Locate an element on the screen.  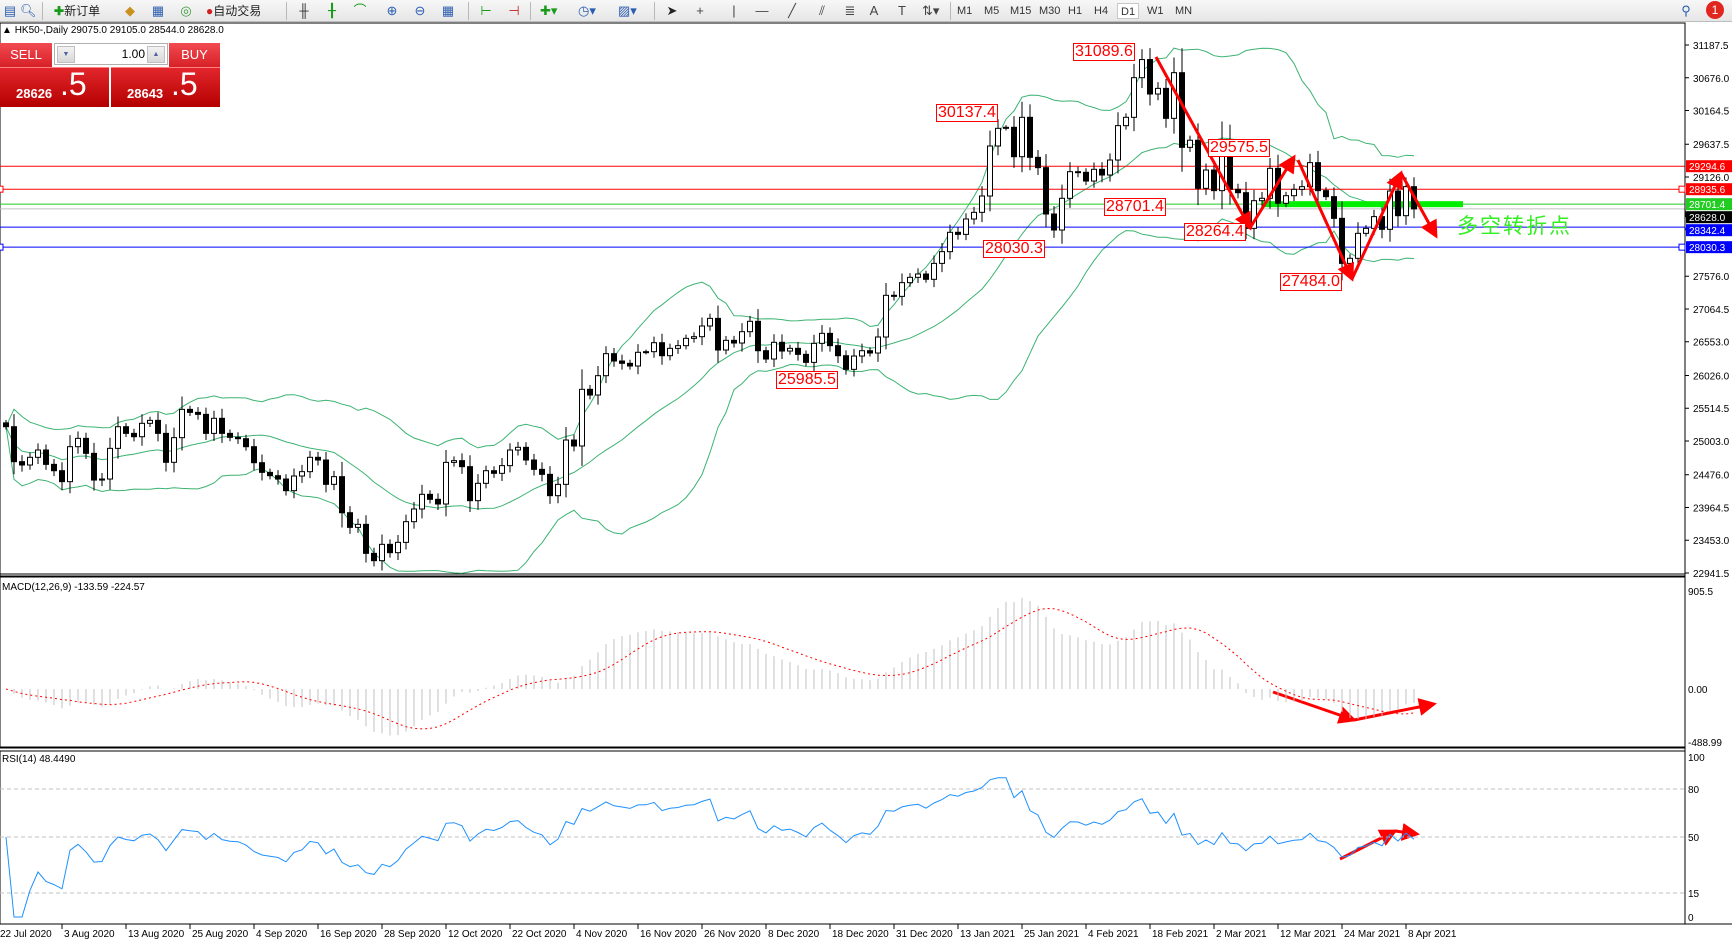
sell-button: SELL is located at coordinates (26, 55).